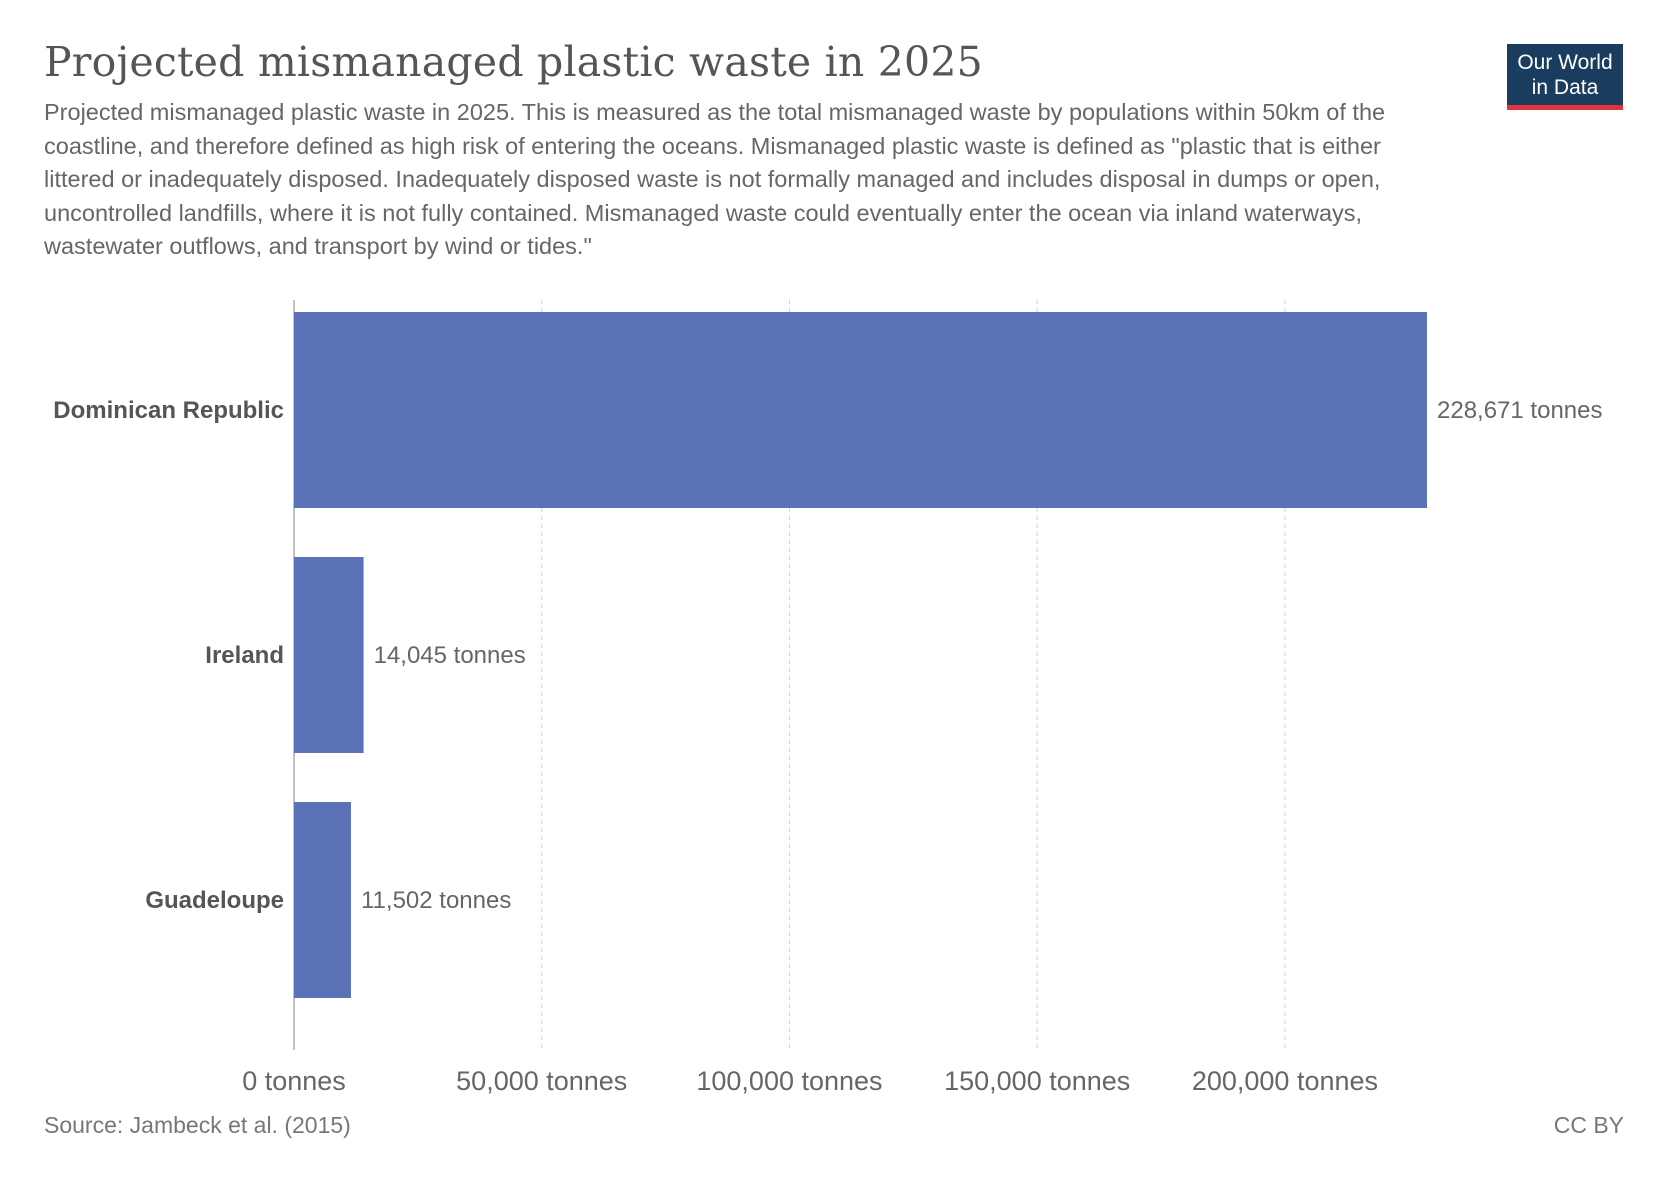 The width and height of the screenshot is (1666, 1185). What do you see at coordinates (1285, 1081) in the screenshot?
I see `x-tick-label: 200,000 tonnes` at bounding box center [1285, 1081].